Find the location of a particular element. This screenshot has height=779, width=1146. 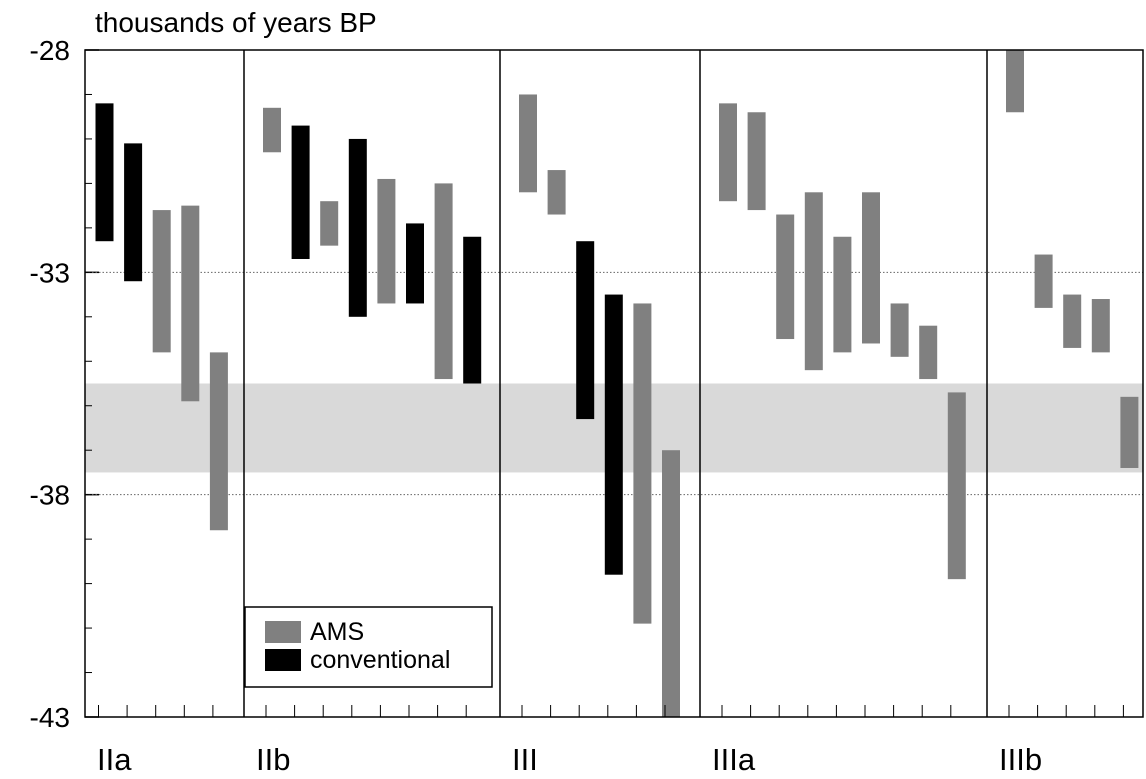

group-label: IIIb is located at coordinates (1020, 759).